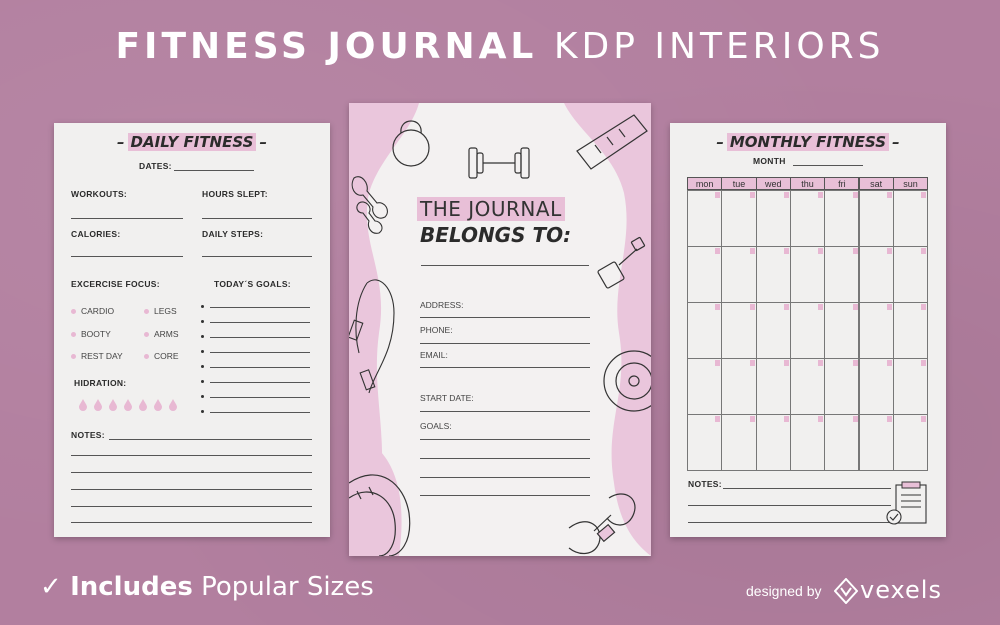  I want to click on focus-checkbox-legs, so click(146, 311).